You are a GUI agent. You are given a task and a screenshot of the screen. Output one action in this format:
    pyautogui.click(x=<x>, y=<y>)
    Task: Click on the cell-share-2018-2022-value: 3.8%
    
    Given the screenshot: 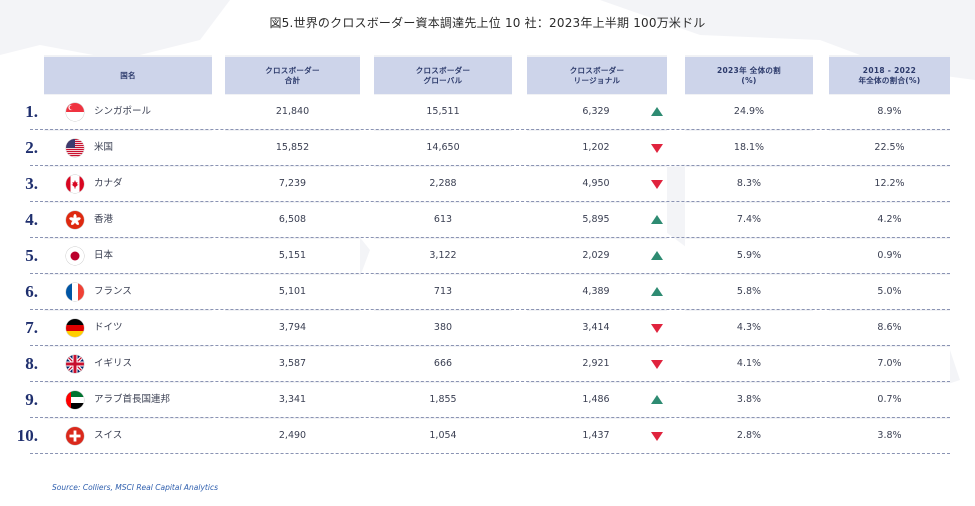 What is the action you would take?
    pyautogui.click(x=889, y=435)
    